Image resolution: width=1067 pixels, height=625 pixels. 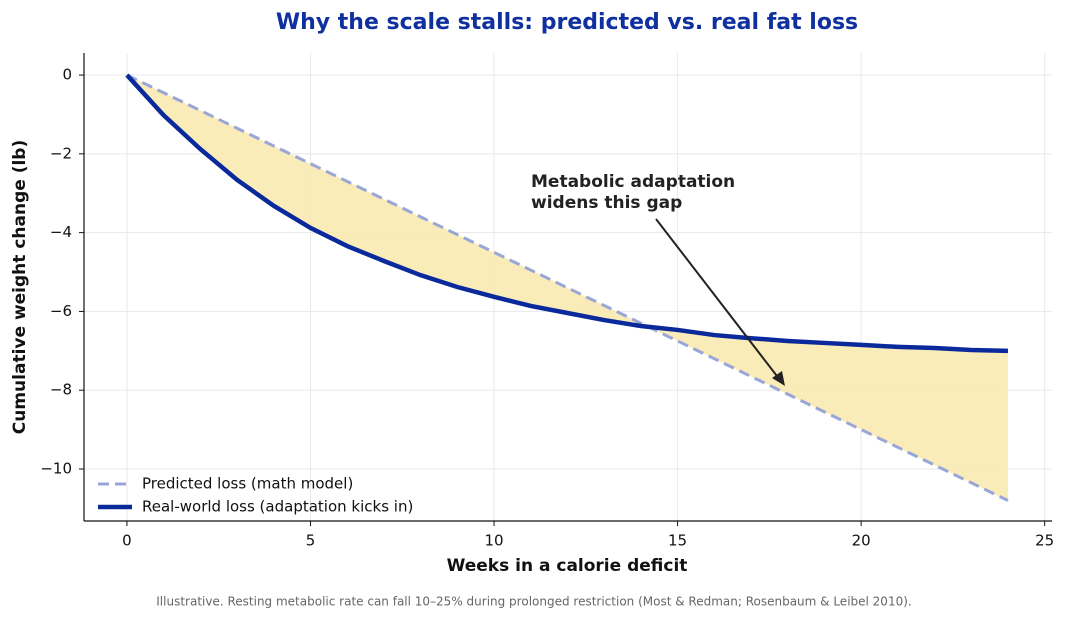 What do you see at coordinates (718, 299) in the screenshot?
I see `annotation-arrow` at bounding box center [718, 299].